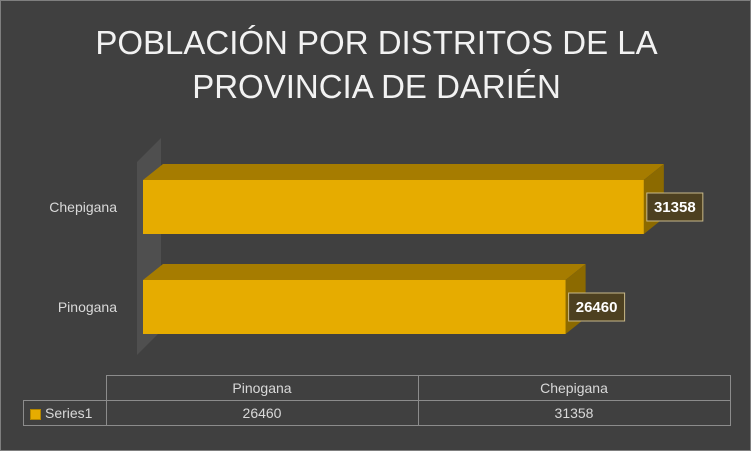 Image resolution: width=751 pixels, height=452 pixels. I want to click on data-table-header-chepigana: Chepigana, so click(574, 388).